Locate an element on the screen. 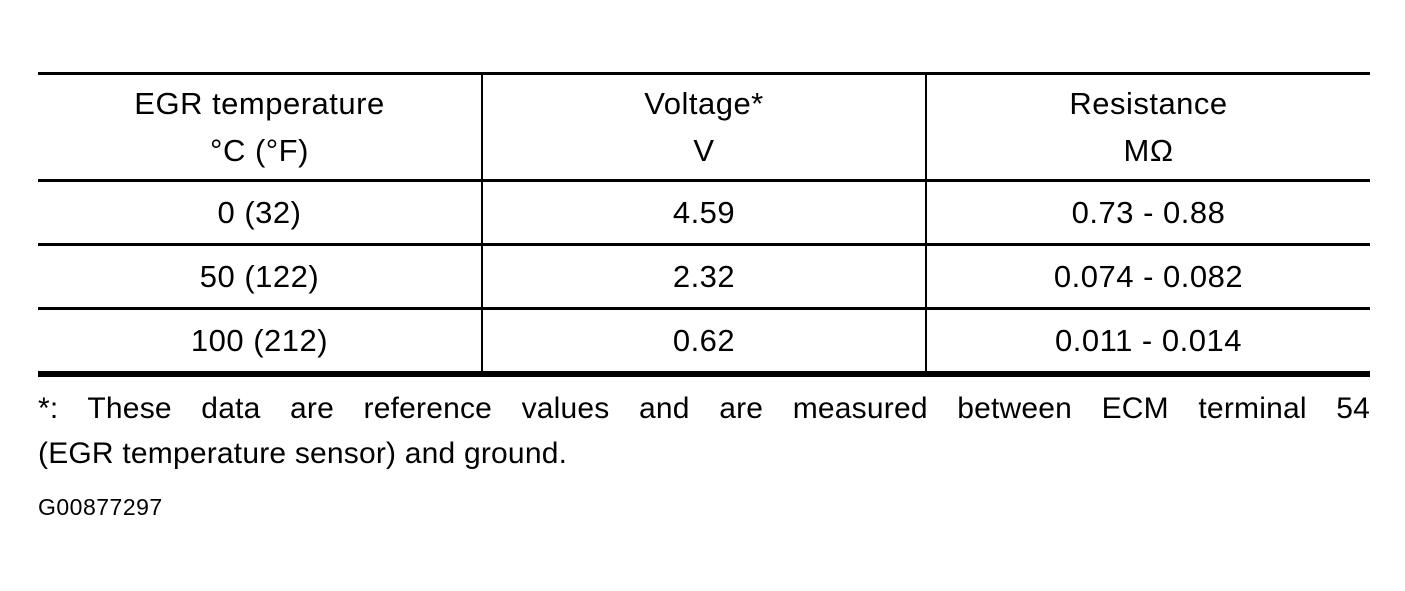 The width and height of the screenshot is (1405, 591). cell-temperature: 50 (122) is located at coordinates (260, 277).